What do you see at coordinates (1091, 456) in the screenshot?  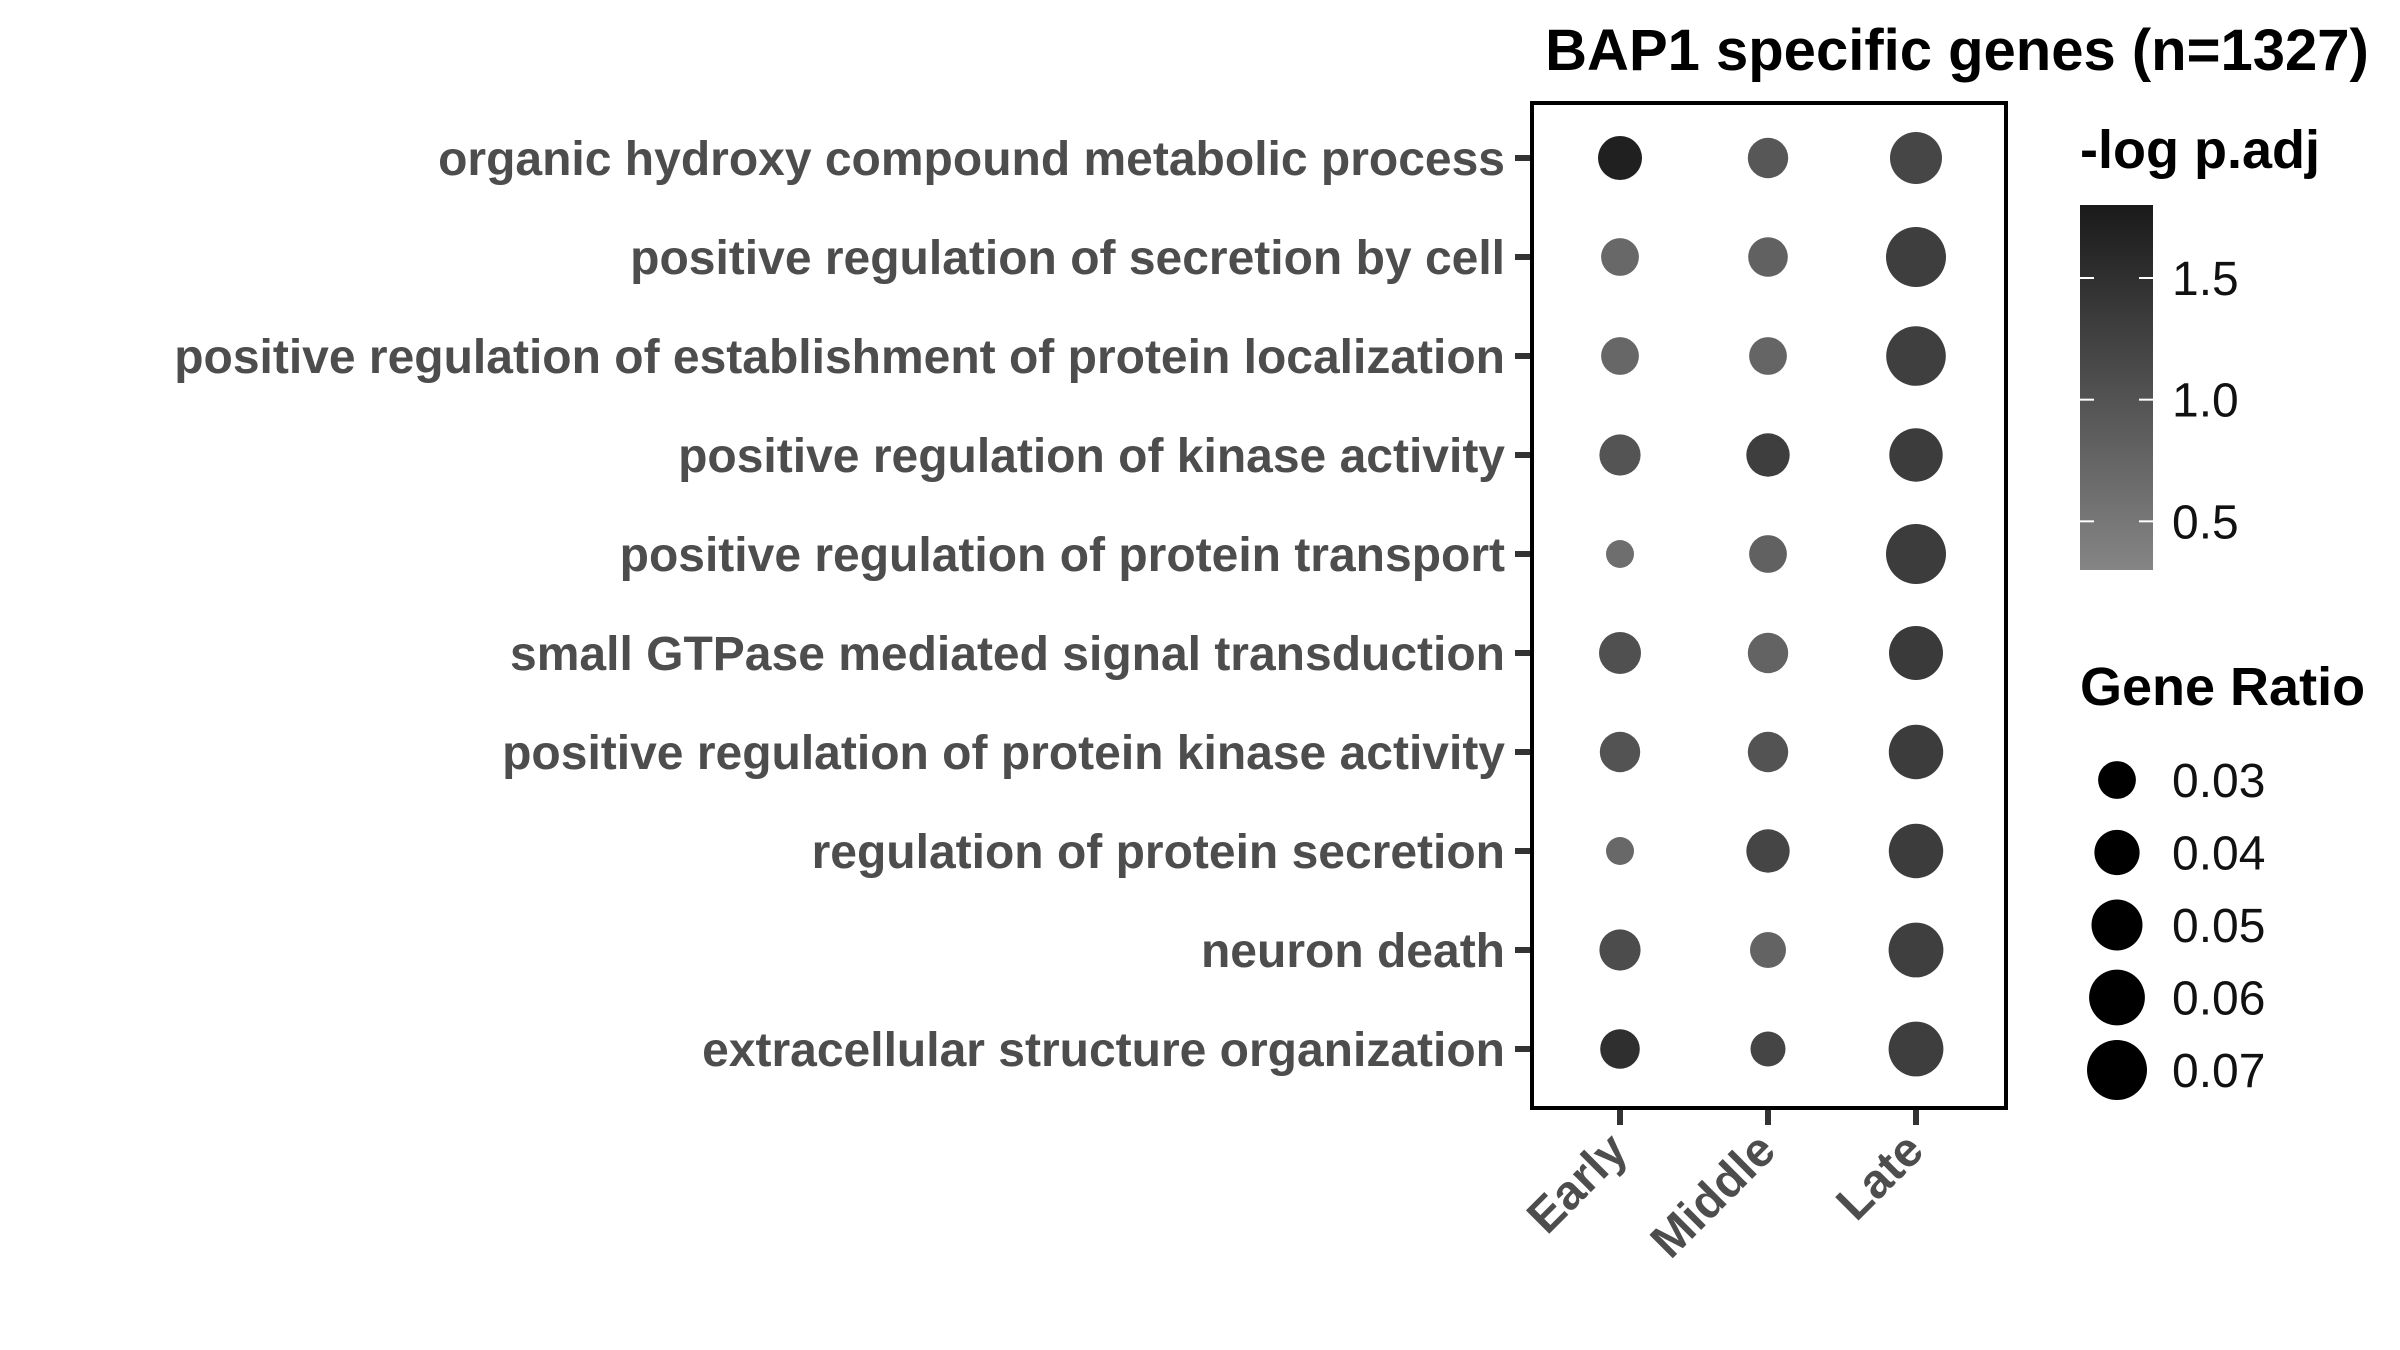 I see `y-tick-label: positive regulation of kinase activity` at bounding box center [1091, 456].